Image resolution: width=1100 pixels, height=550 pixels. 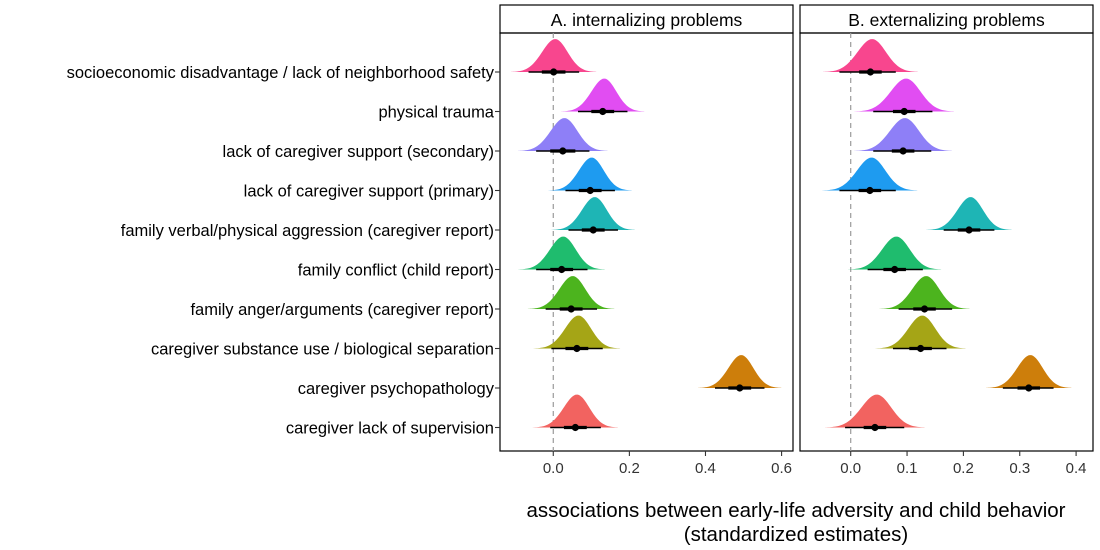 What do you see at coordinates (554, 72) in the screenshot?
I see `estimate-point-internalizing-socioeconomic-disadvantage-lack-of-neighborhood-safety` at bounding box center [554, 72].